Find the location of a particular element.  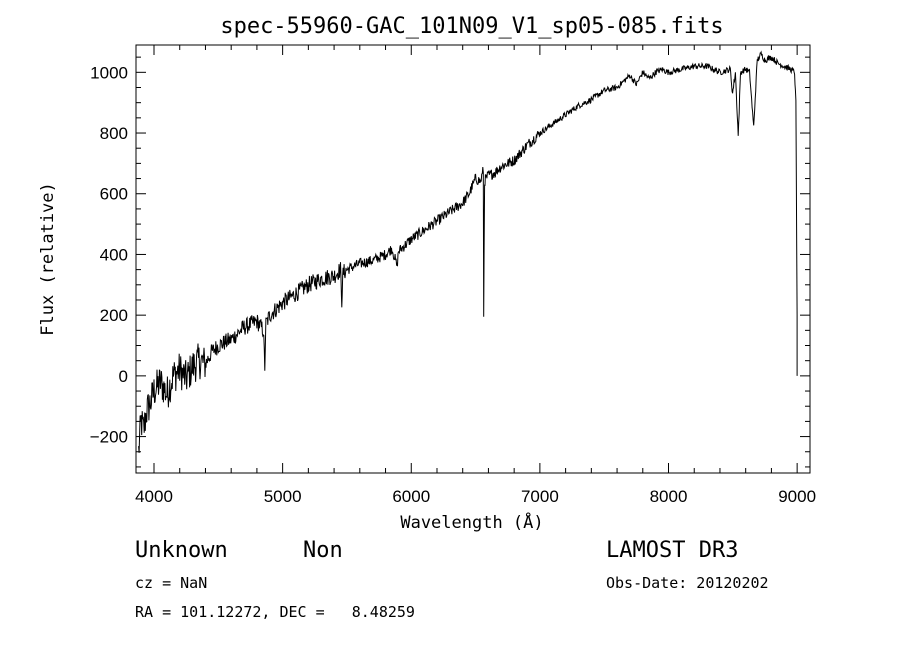

y-axis-label: Flux (relative) is located at coordinates (48, 259).